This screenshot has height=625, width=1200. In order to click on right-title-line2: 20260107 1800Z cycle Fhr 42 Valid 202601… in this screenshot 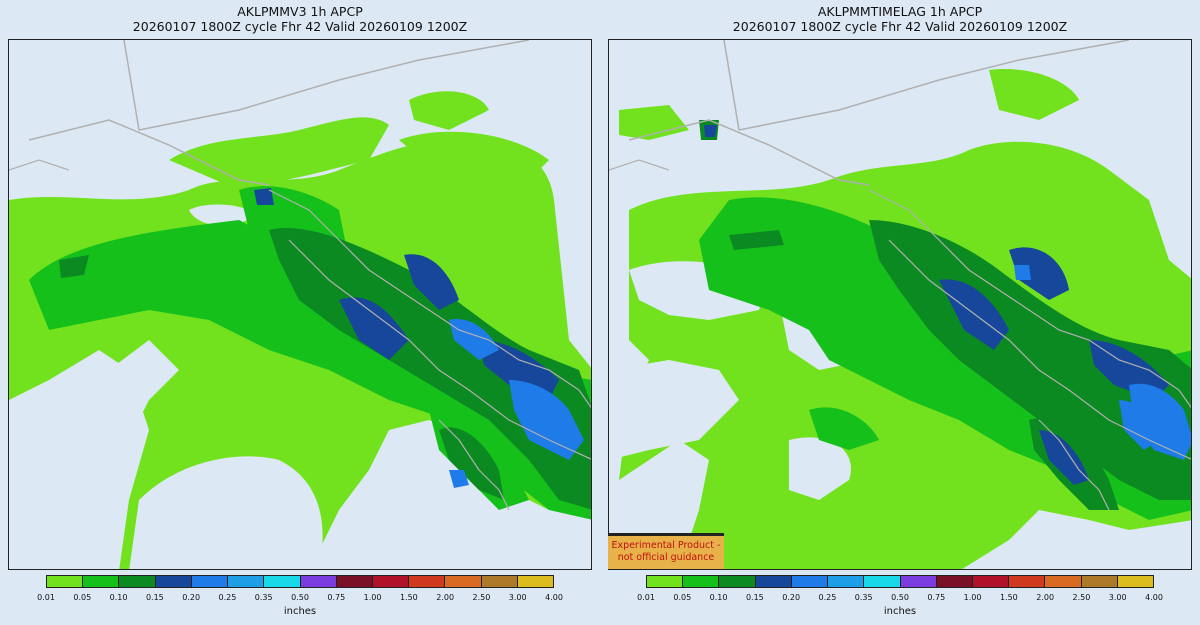, I will do `click(900, 26)`.